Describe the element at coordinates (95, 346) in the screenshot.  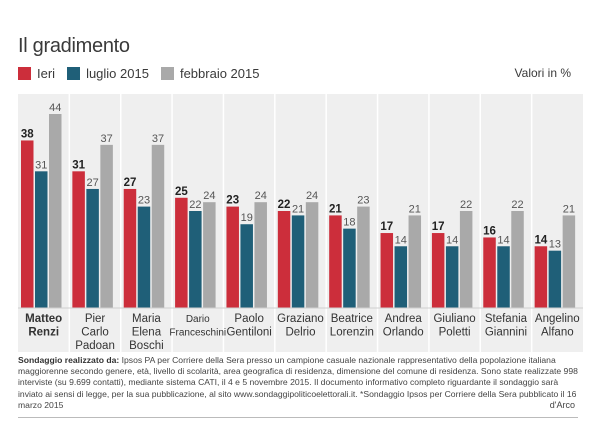
I see `category-label-line: Padoan` at that location.